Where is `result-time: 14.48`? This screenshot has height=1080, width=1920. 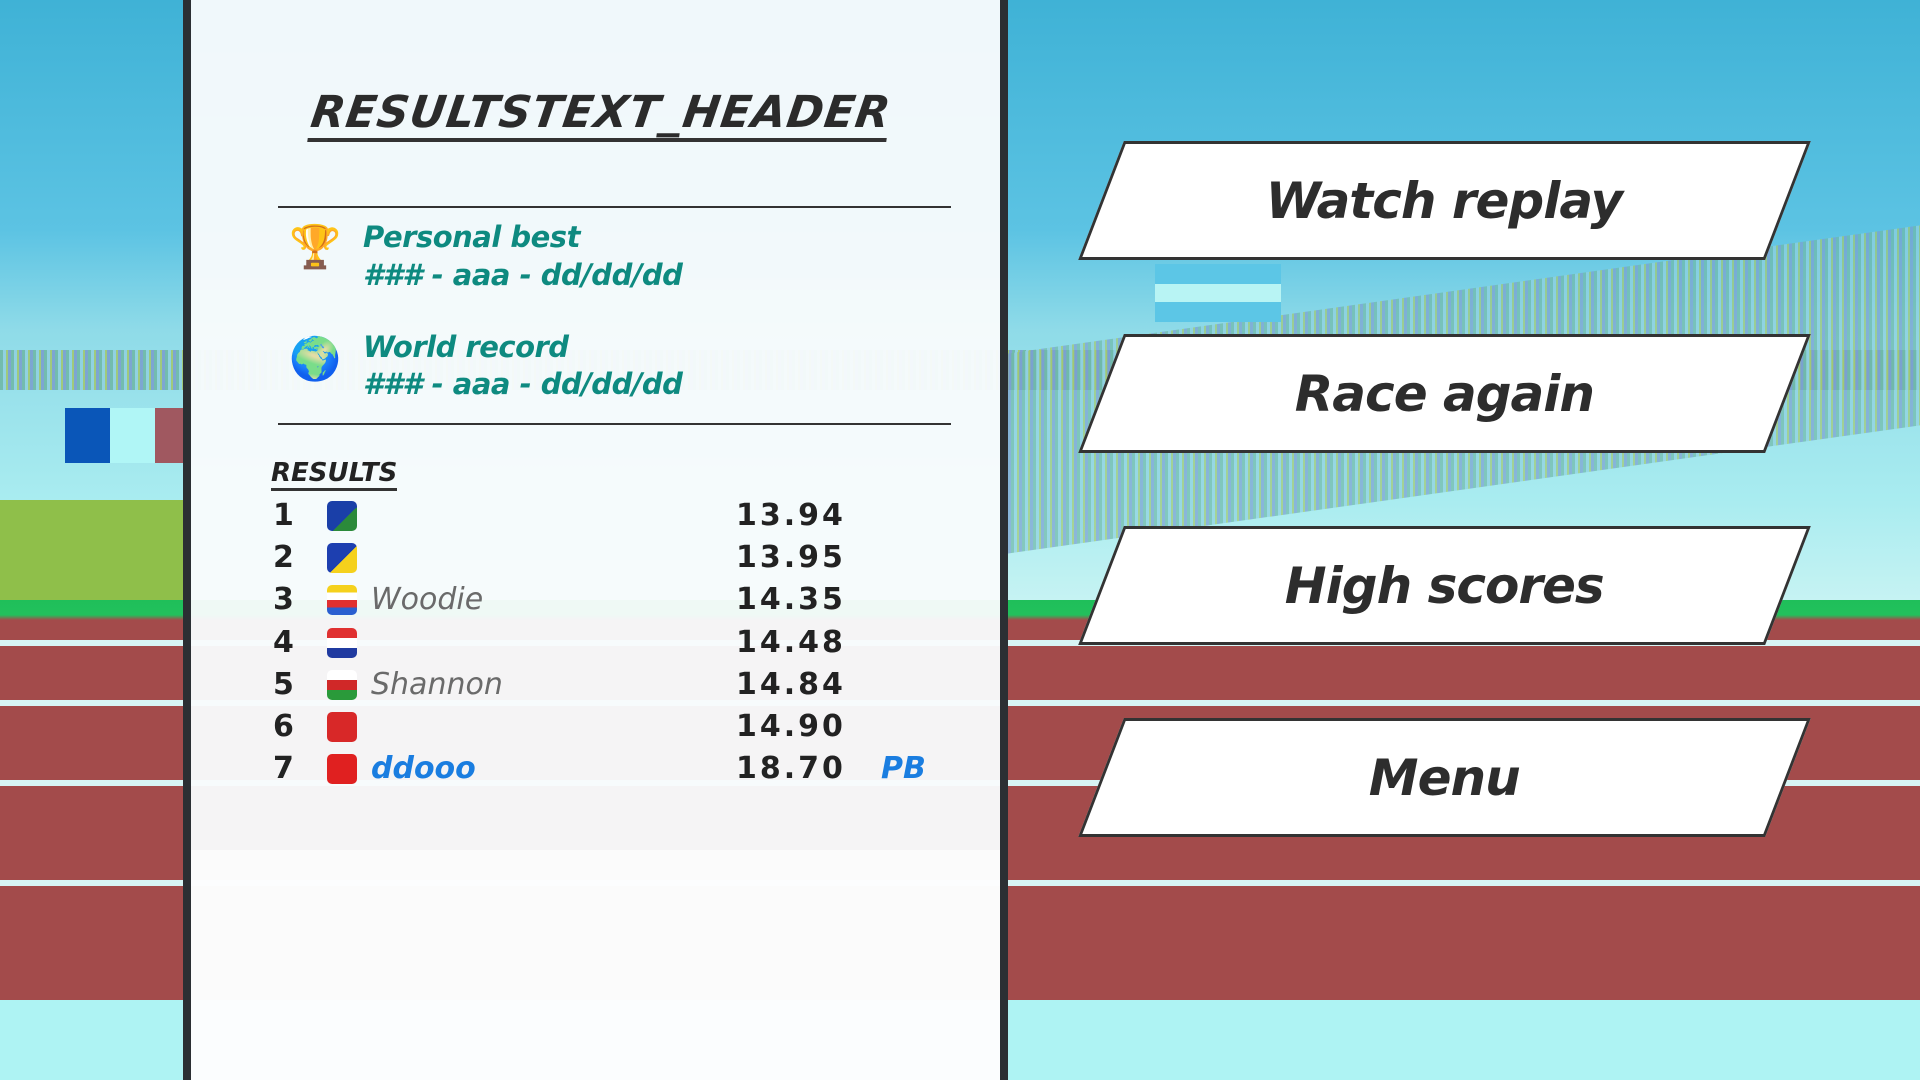
result-time: 14.48 is located at coordinates (791, 642).